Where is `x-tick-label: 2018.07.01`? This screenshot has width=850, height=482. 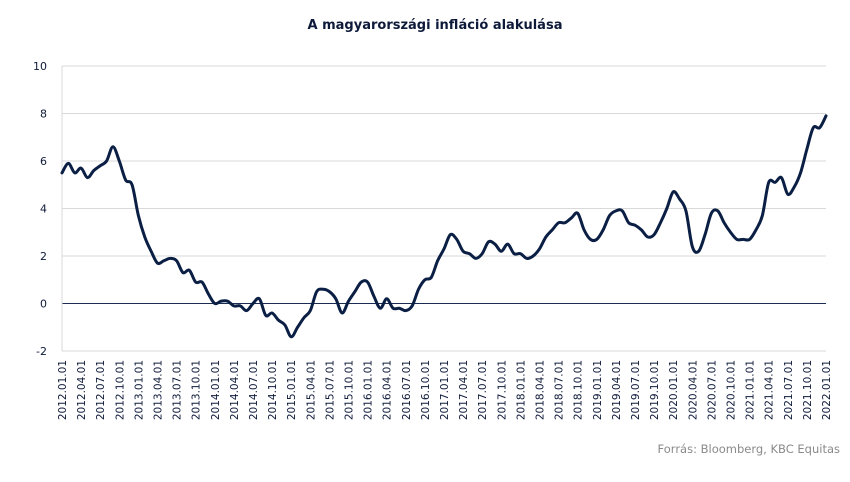 x-tick-label: 2018.07.01 is located at coordinates (560, 390).